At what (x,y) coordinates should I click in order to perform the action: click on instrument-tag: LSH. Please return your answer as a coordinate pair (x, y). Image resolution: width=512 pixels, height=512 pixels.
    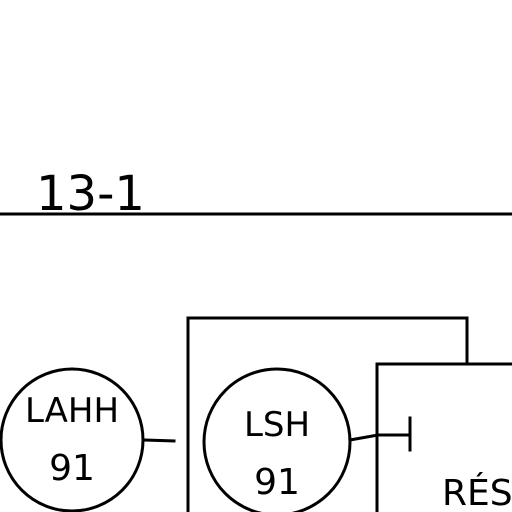
    Looking at the image, I should click on (277, 425).